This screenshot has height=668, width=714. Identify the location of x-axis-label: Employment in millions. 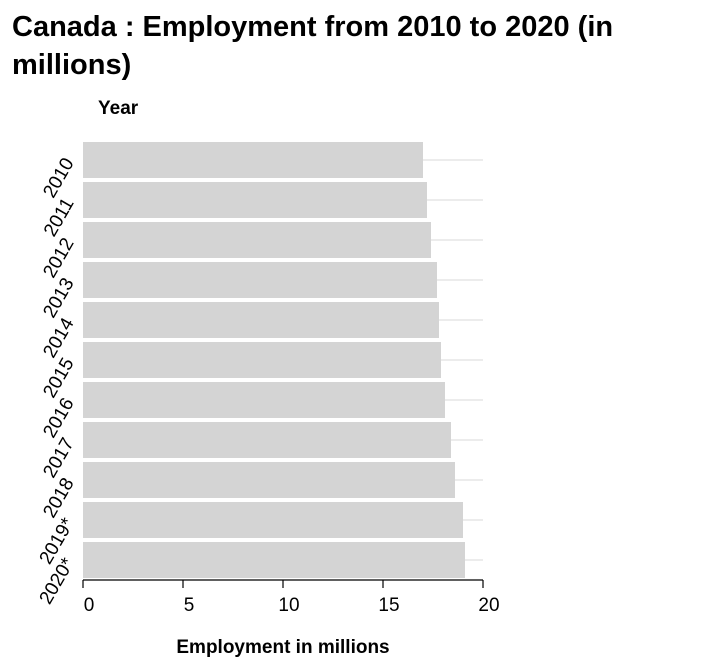
(282, 647).